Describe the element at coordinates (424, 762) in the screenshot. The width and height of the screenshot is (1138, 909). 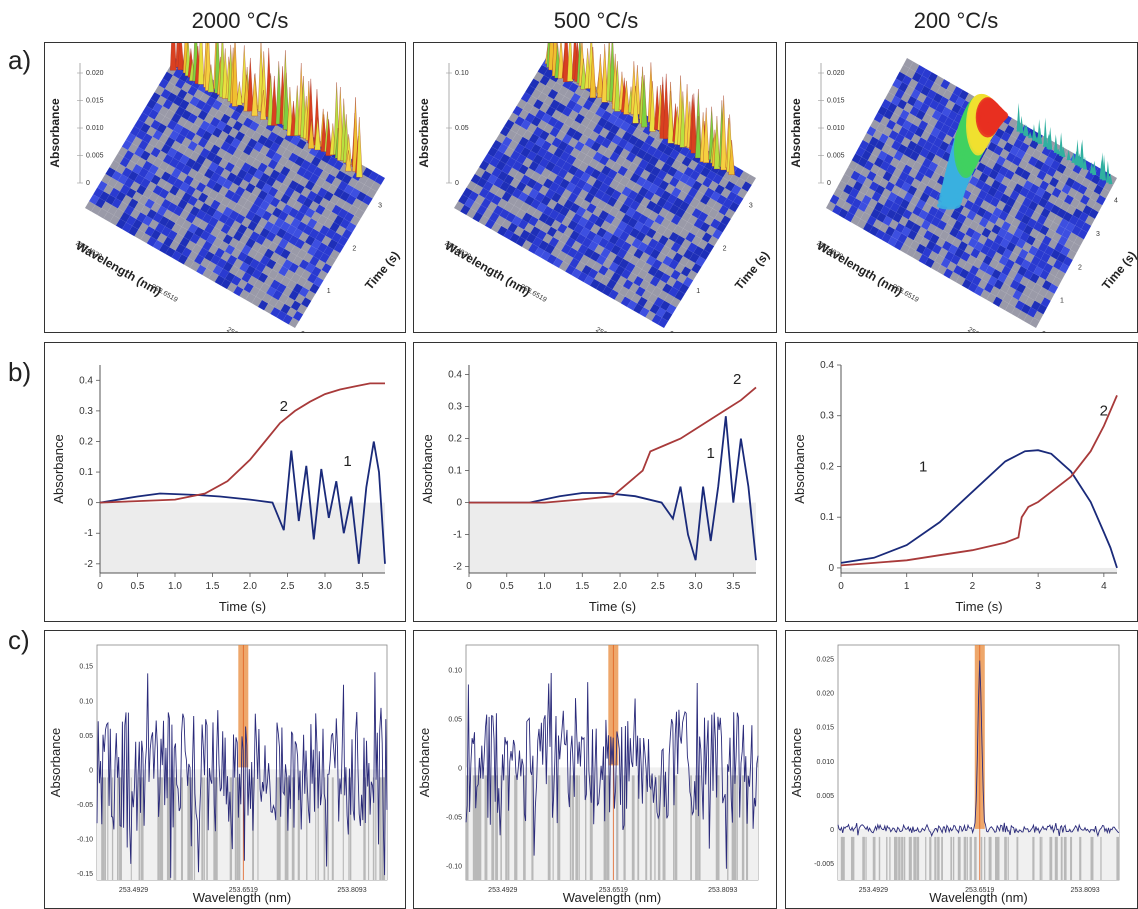
I see `y-axis-label: Absorbance` at that location.